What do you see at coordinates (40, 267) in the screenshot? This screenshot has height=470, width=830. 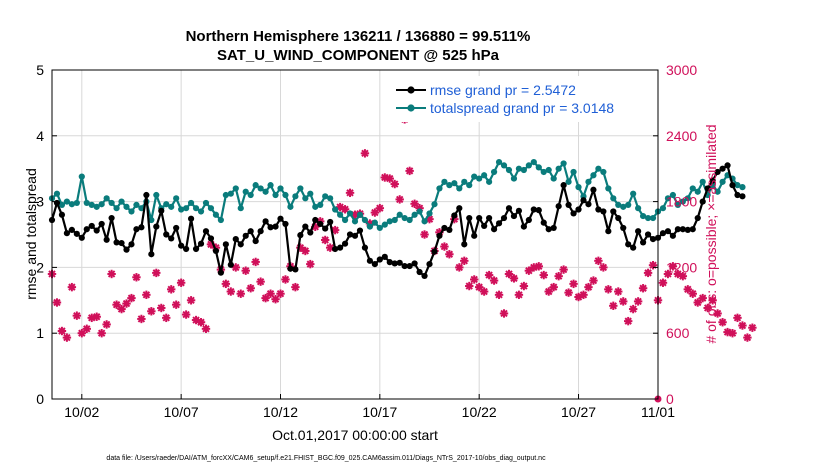 I see `y-left-tick-label: 2` at bounding box center [40, 267].